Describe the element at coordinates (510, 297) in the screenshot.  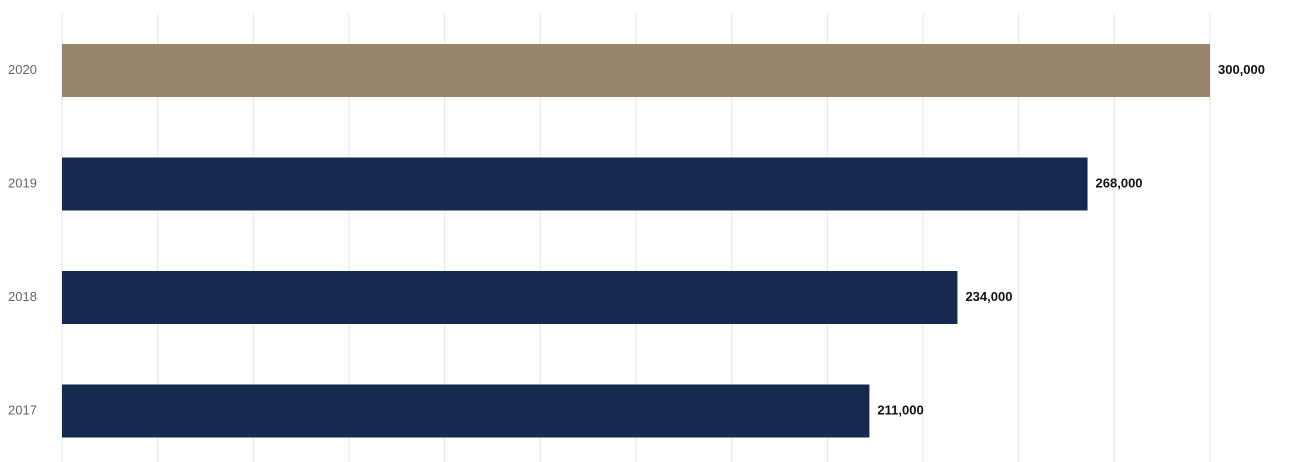
I see `bar-2018` at that location.